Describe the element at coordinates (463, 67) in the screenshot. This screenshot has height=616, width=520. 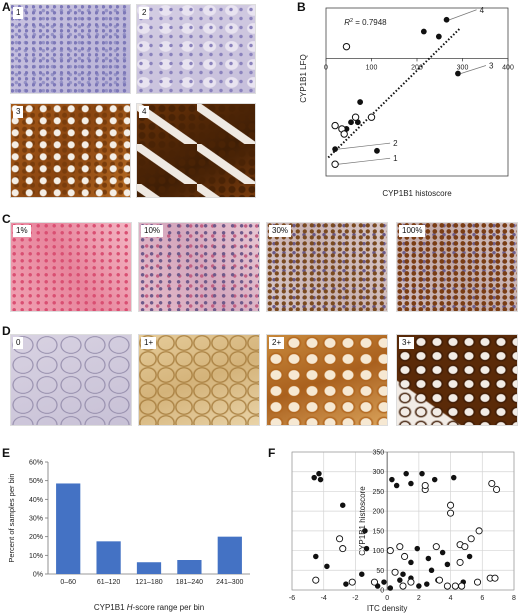
I see `x-tick-label: 300` at that location.